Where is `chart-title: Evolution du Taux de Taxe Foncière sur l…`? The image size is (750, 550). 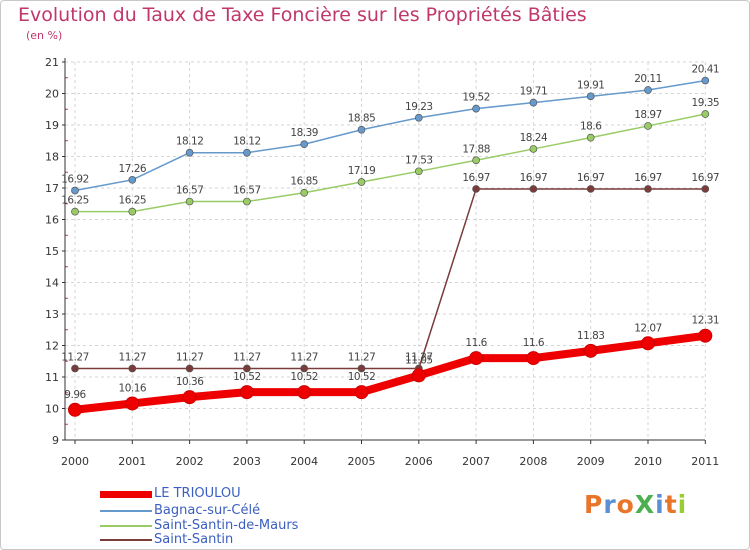
chart-title: Evolution du Taux de Taxe Foncière sur l… is located at coordinates (302, 15).